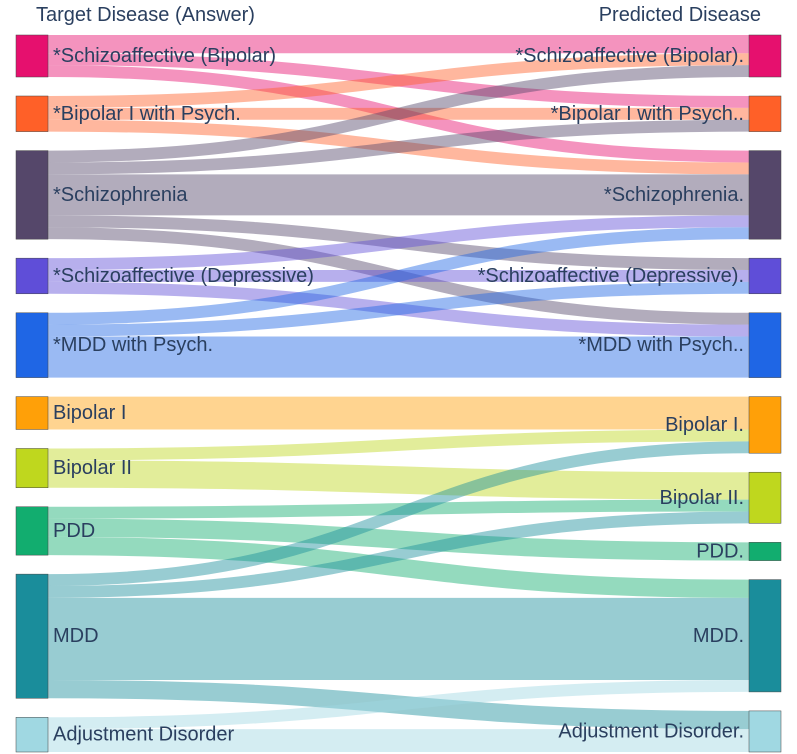 This screenshot has height=754, width=797. Describe the element at coordinates (674, 195) in the screenshot. I see `target-node-label: *Schizophrenia.` at that location.